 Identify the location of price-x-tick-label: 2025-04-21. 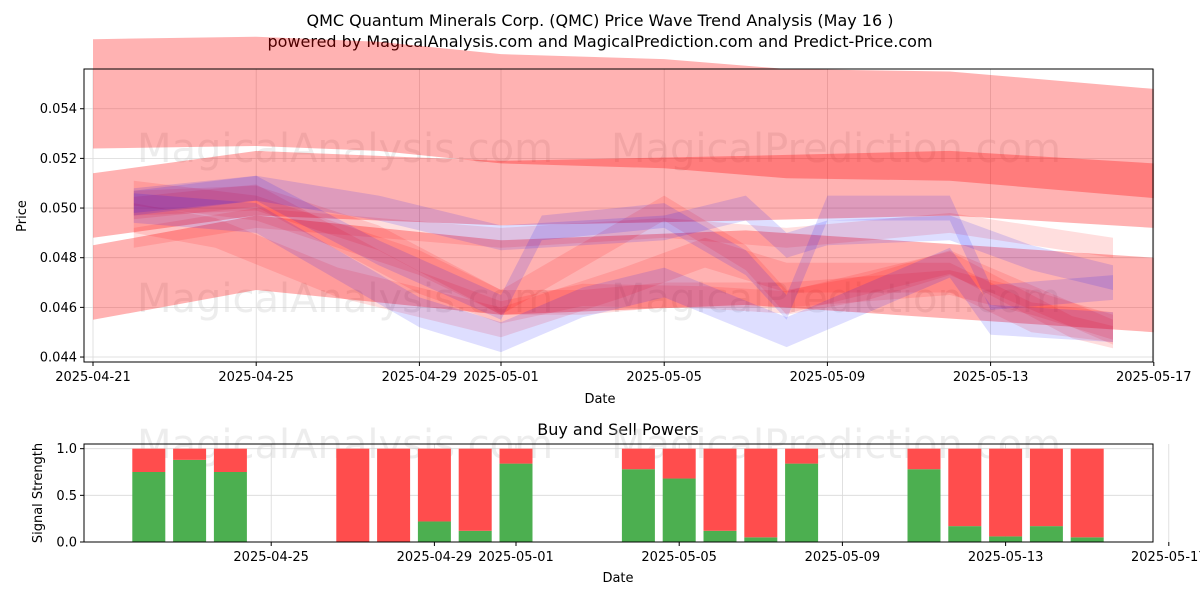
(93, 377).